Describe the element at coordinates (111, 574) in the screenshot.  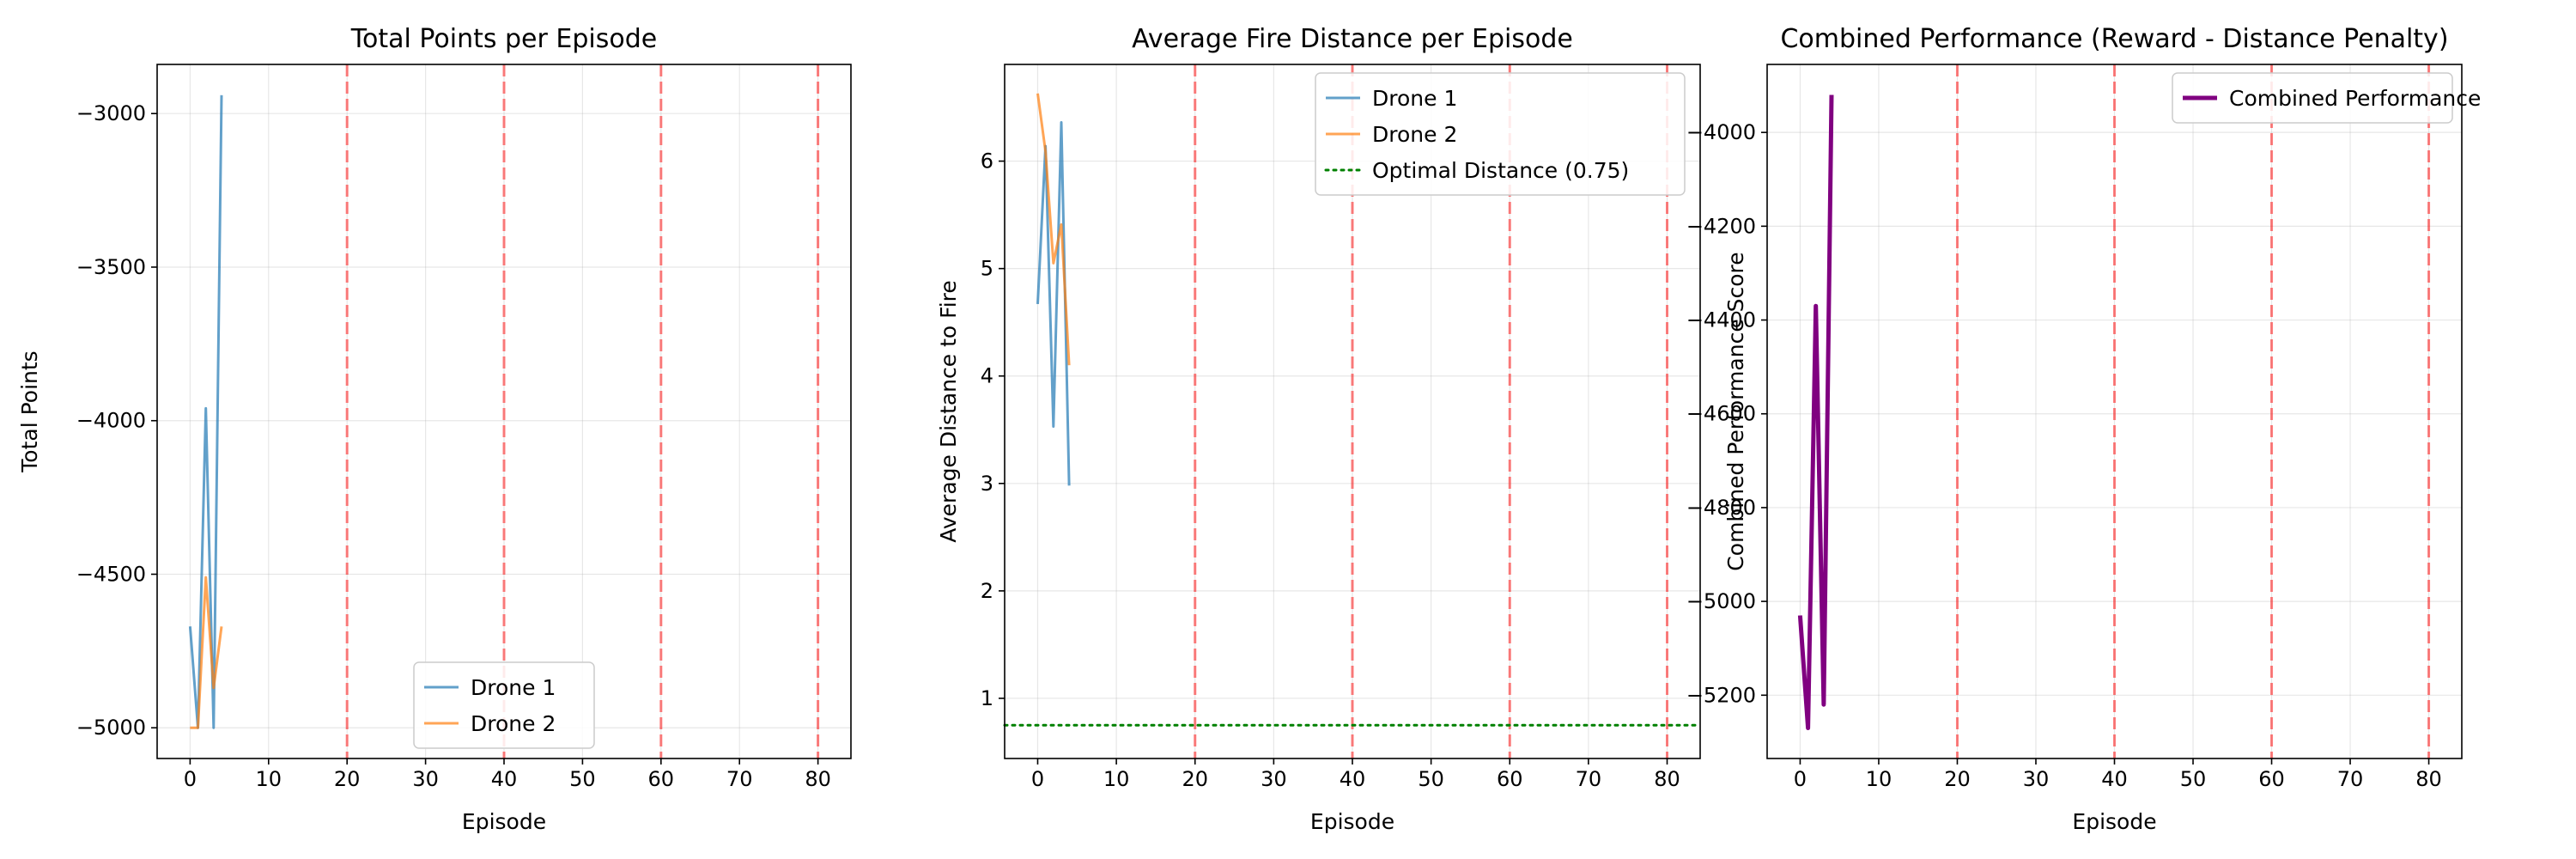
I see `y-tick-label: −4500` at that location.